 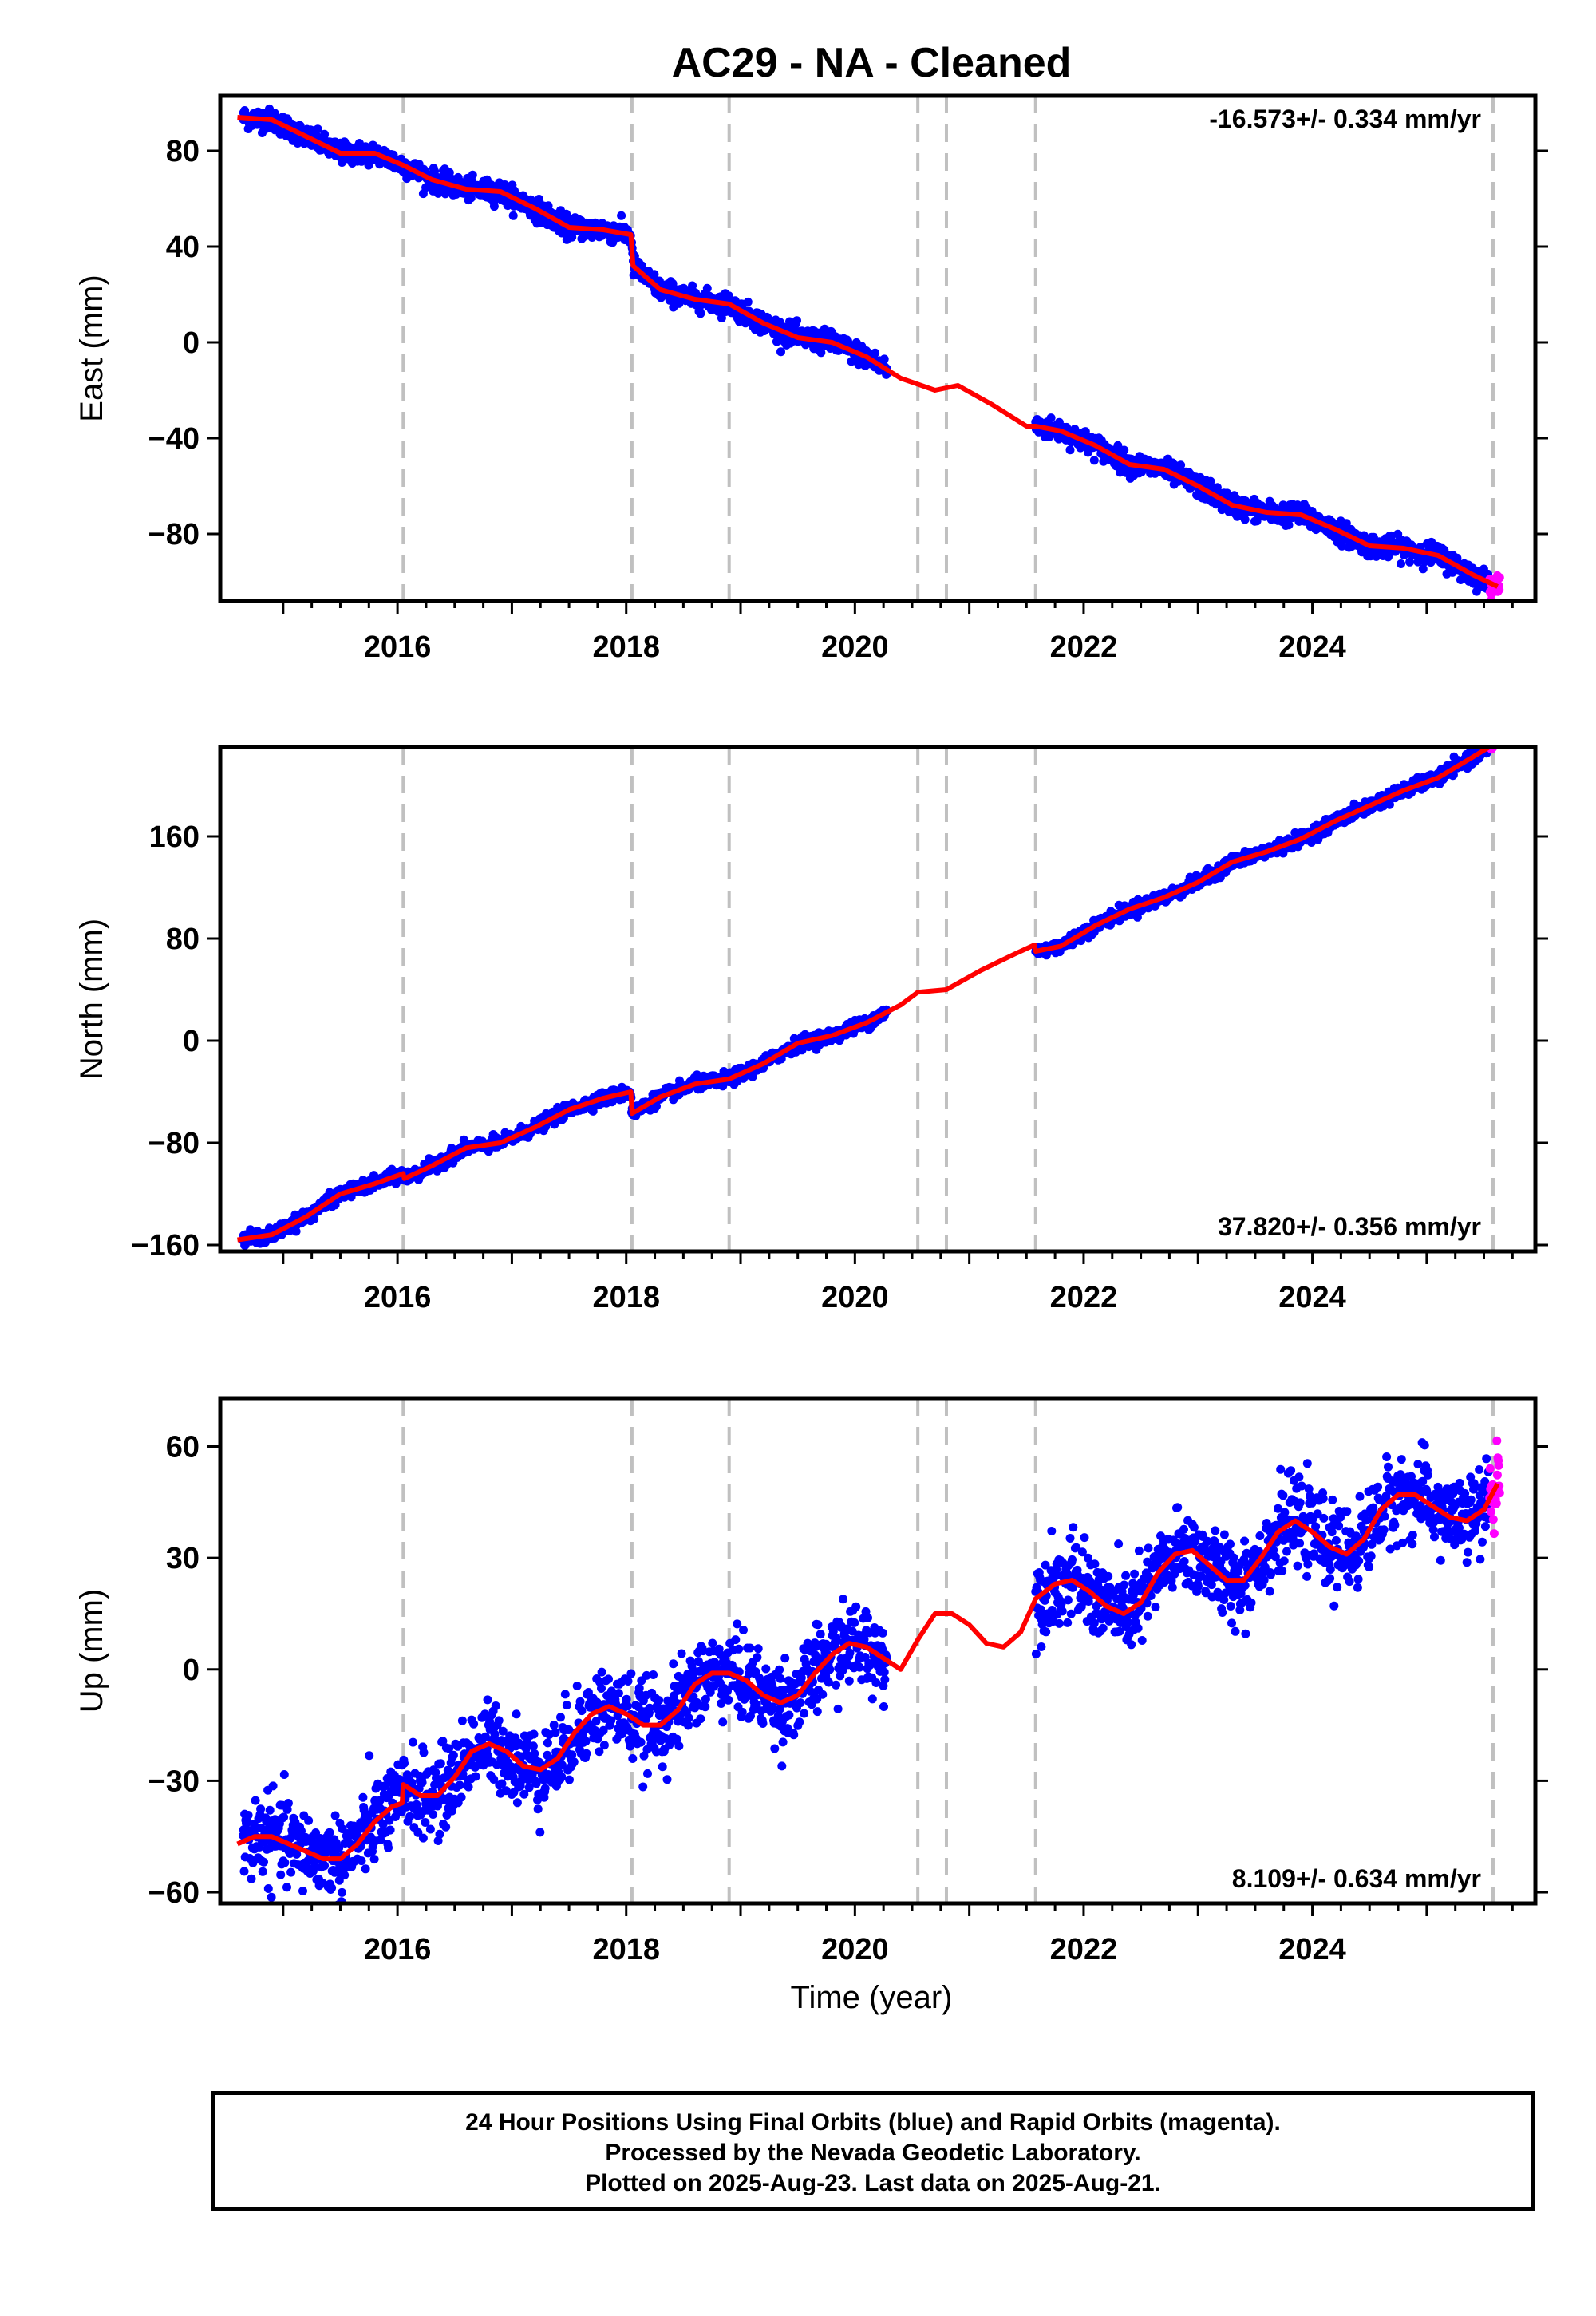 What do you see at coordinates (174, 534) in the screenshot?
I see `y-tick-label: −80` at bounding box center [174, 534].